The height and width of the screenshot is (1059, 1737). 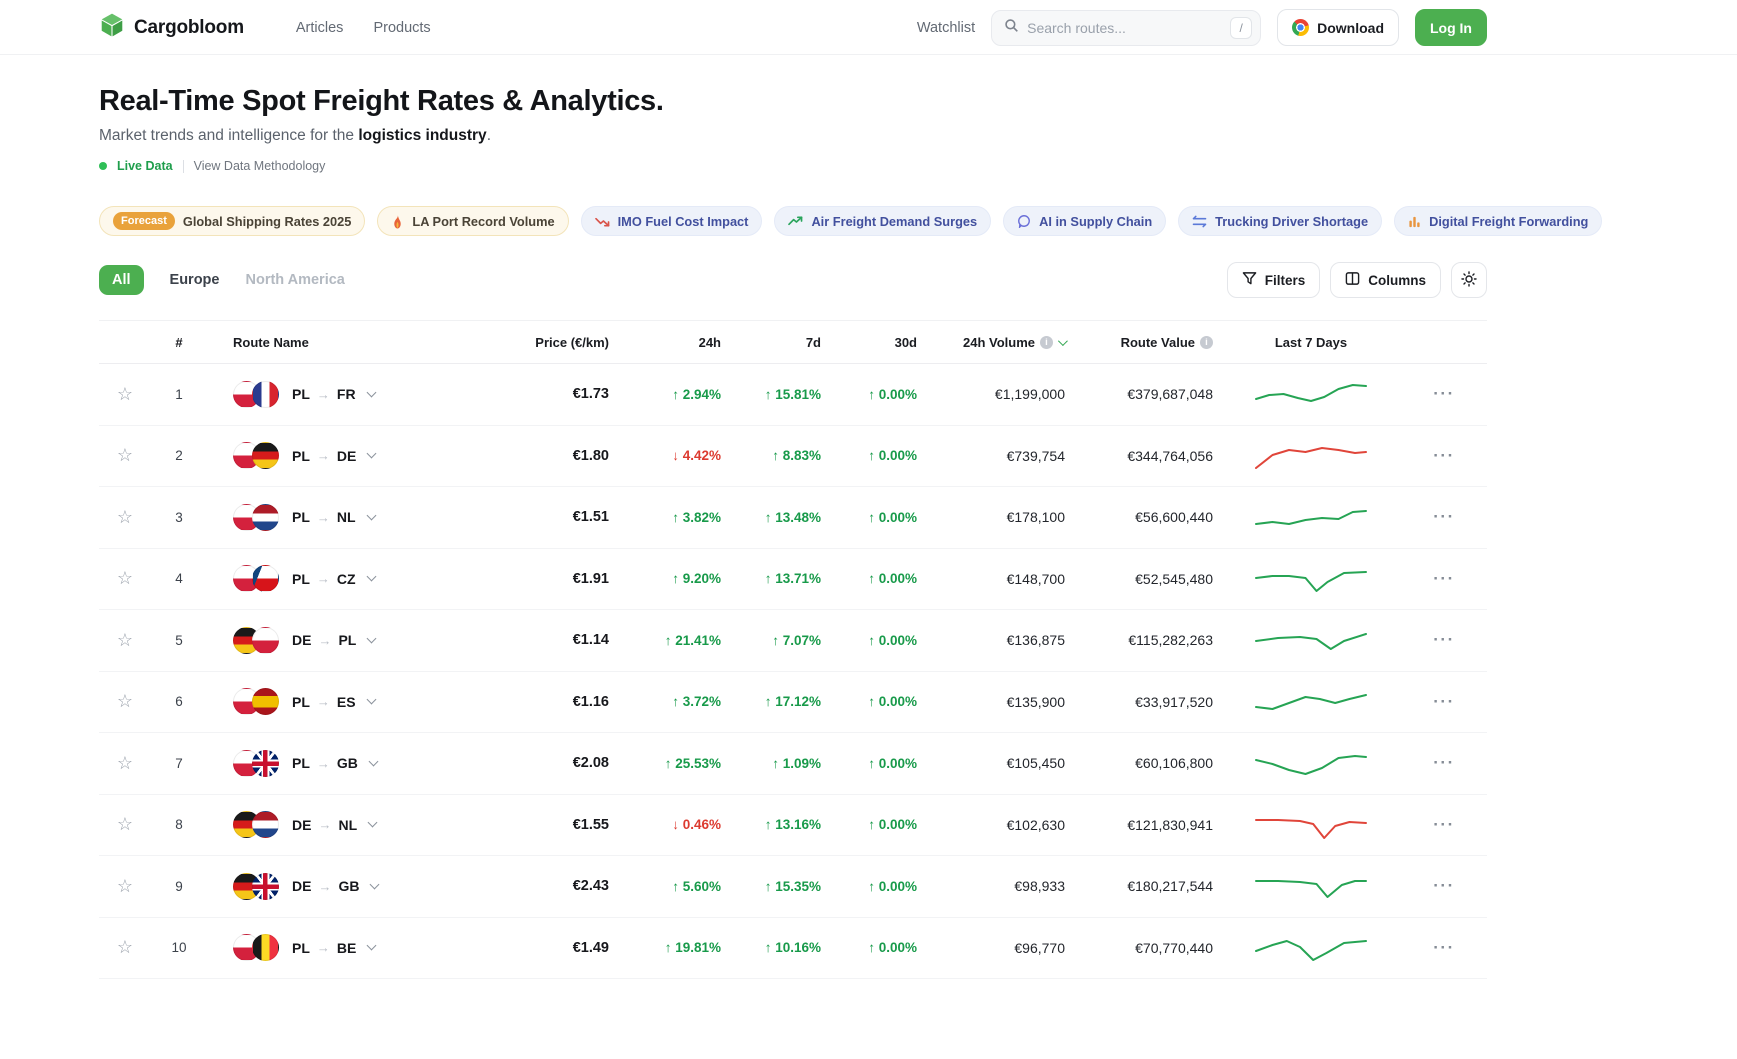 I want to click on route-name-cell: DE → GB, so click(x=357, y=886).